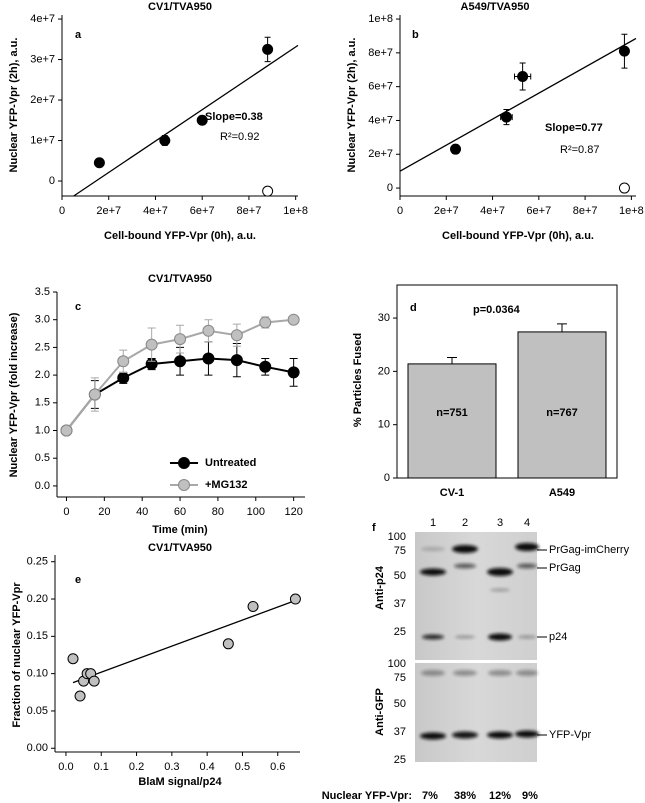 Image resolution: width=645 pixels, height=803 pixels. What do you see at coordinates (558, 637) in the screenshot?
I see `band-label: p24` at bounding box center [558, 637].